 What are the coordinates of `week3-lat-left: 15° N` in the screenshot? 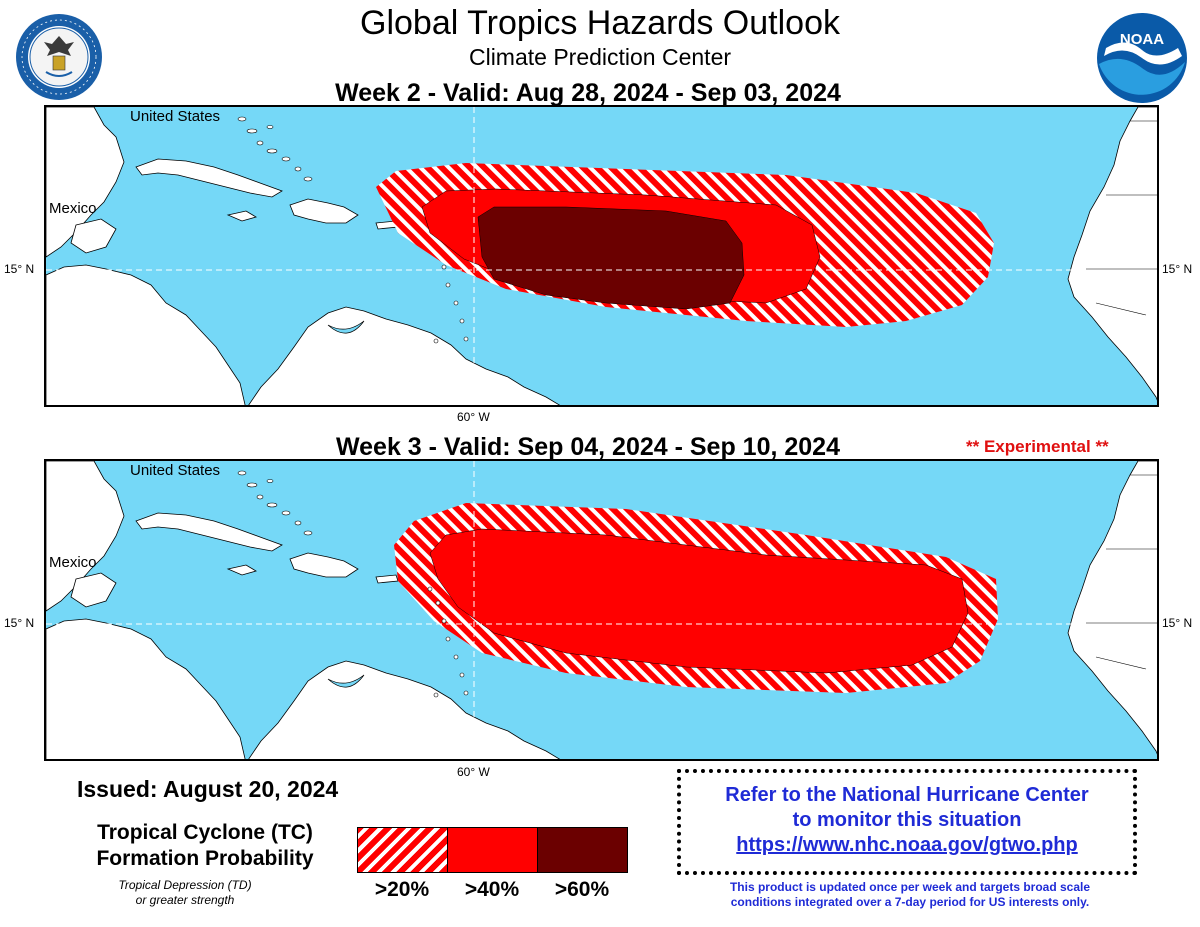 It's located at (19, 623).